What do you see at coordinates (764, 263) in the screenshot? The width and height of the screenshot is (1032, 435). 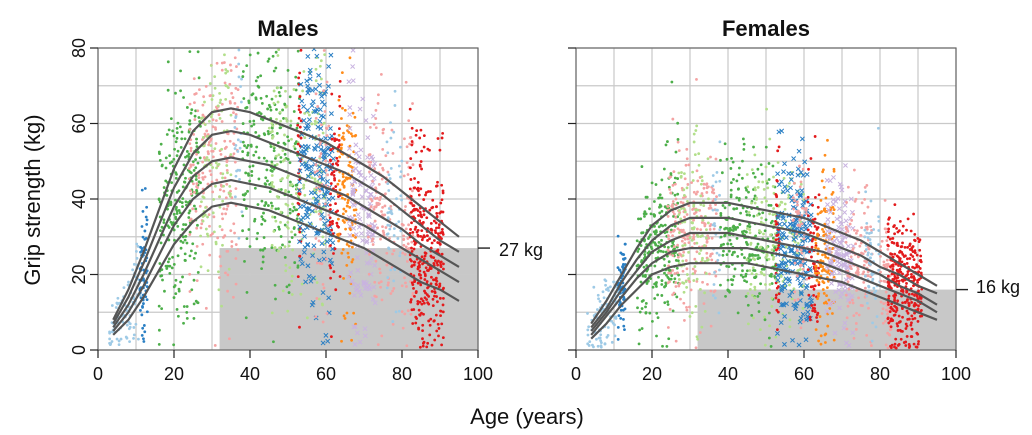 I see `centile-curve` at bounding box center [764, 263].